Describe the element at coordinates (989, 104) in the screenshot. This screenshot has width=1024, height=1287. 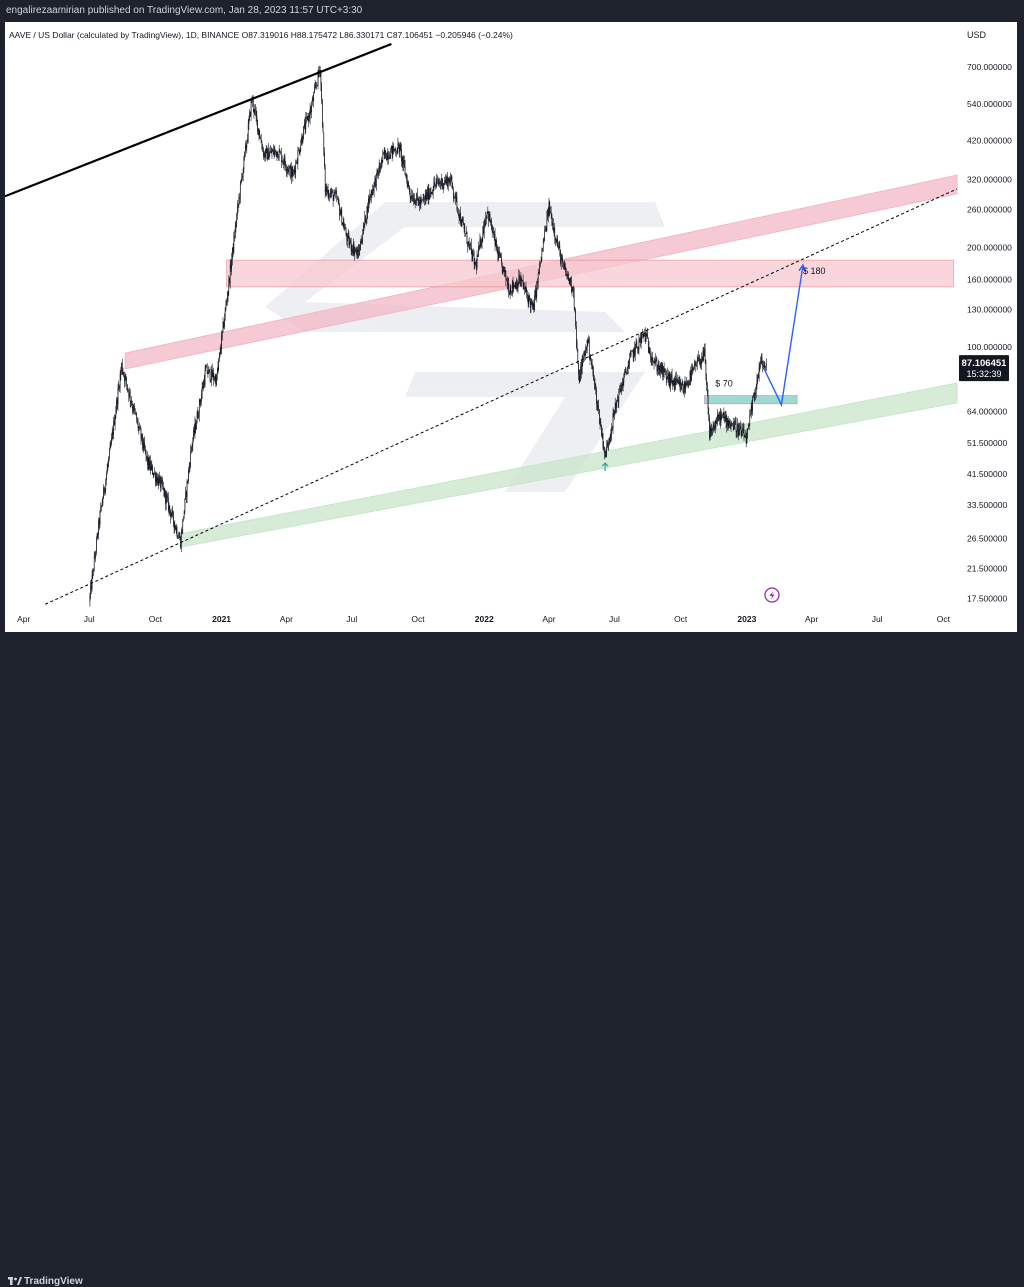
I see `y-tick-label: 540.000000` at that location.